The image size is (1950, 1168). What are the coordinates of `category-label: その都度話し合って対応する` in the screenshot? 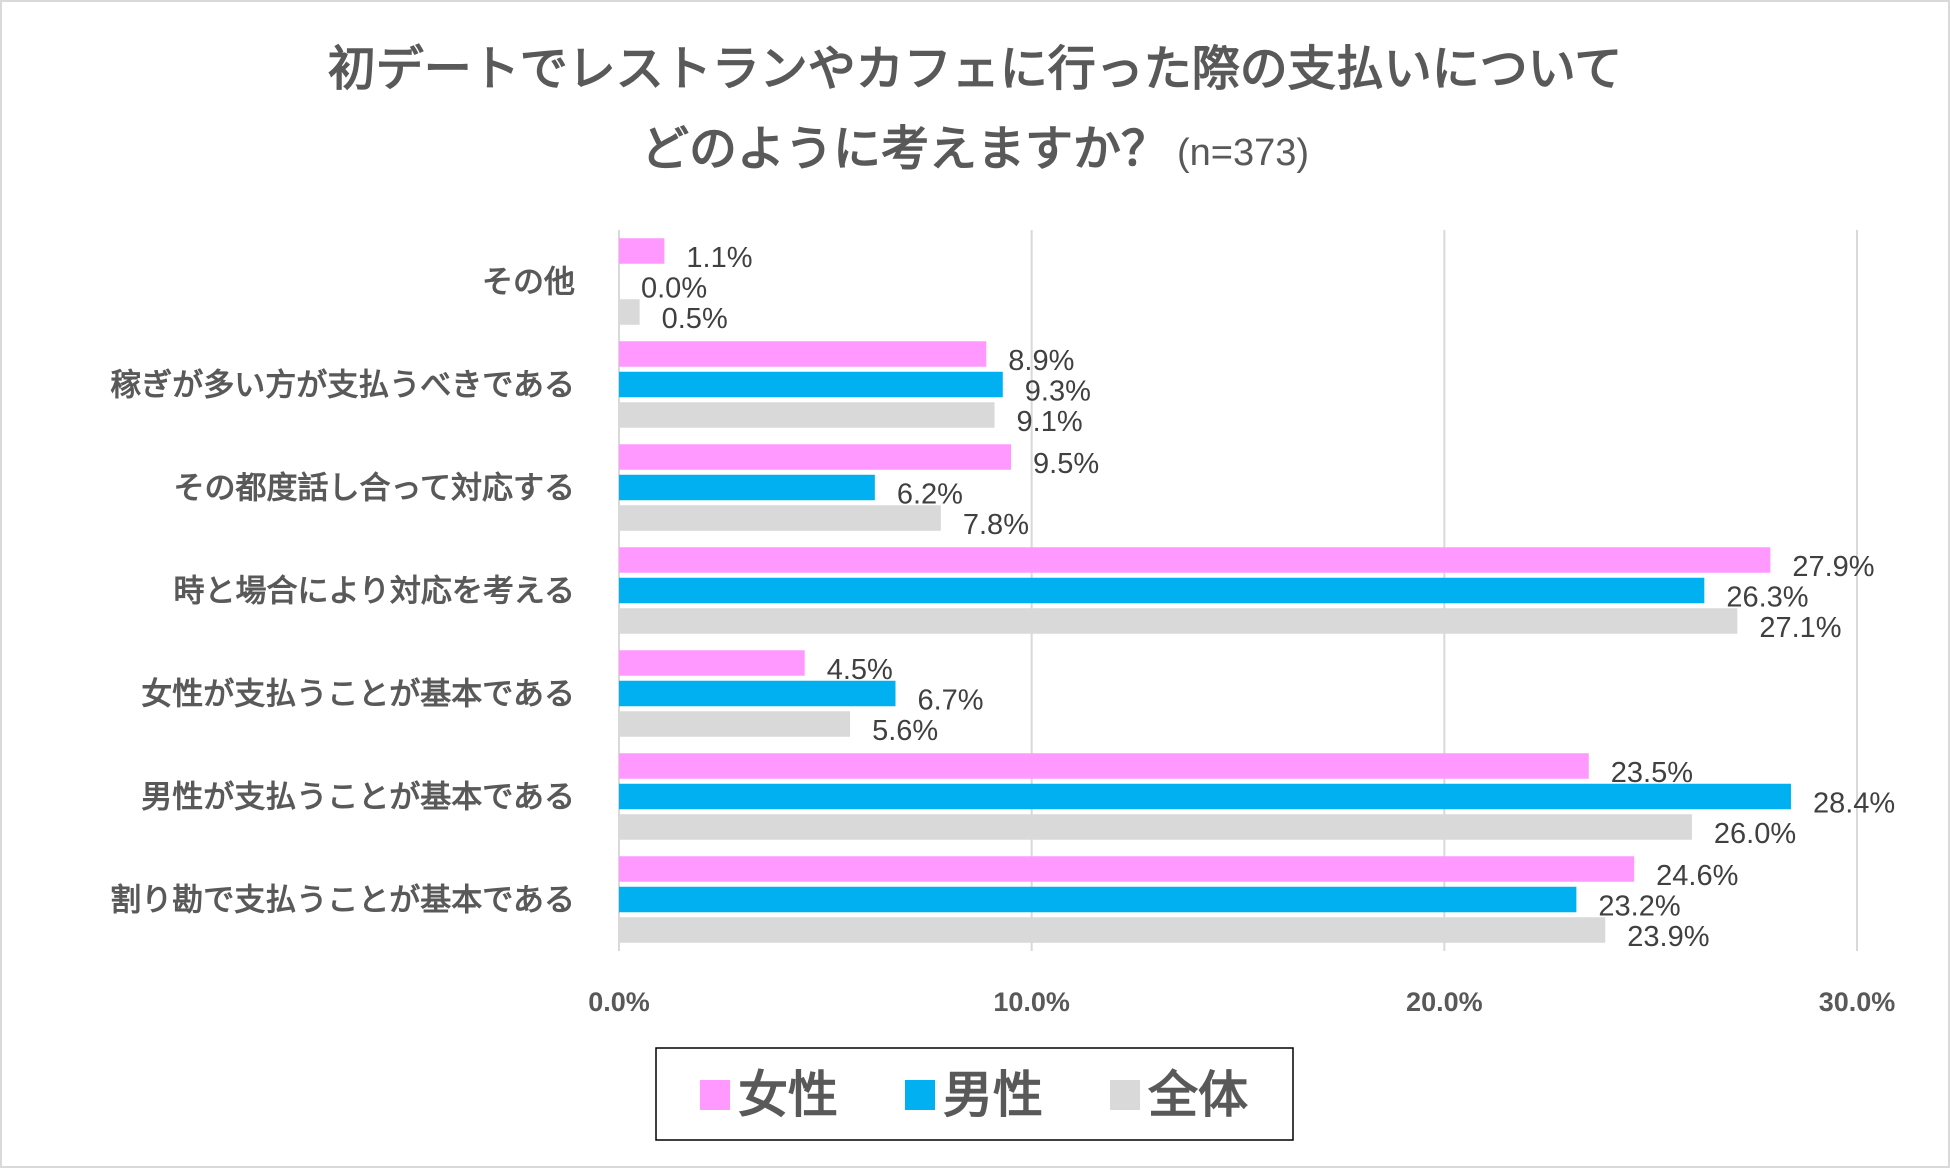 It's located at (374, 489).